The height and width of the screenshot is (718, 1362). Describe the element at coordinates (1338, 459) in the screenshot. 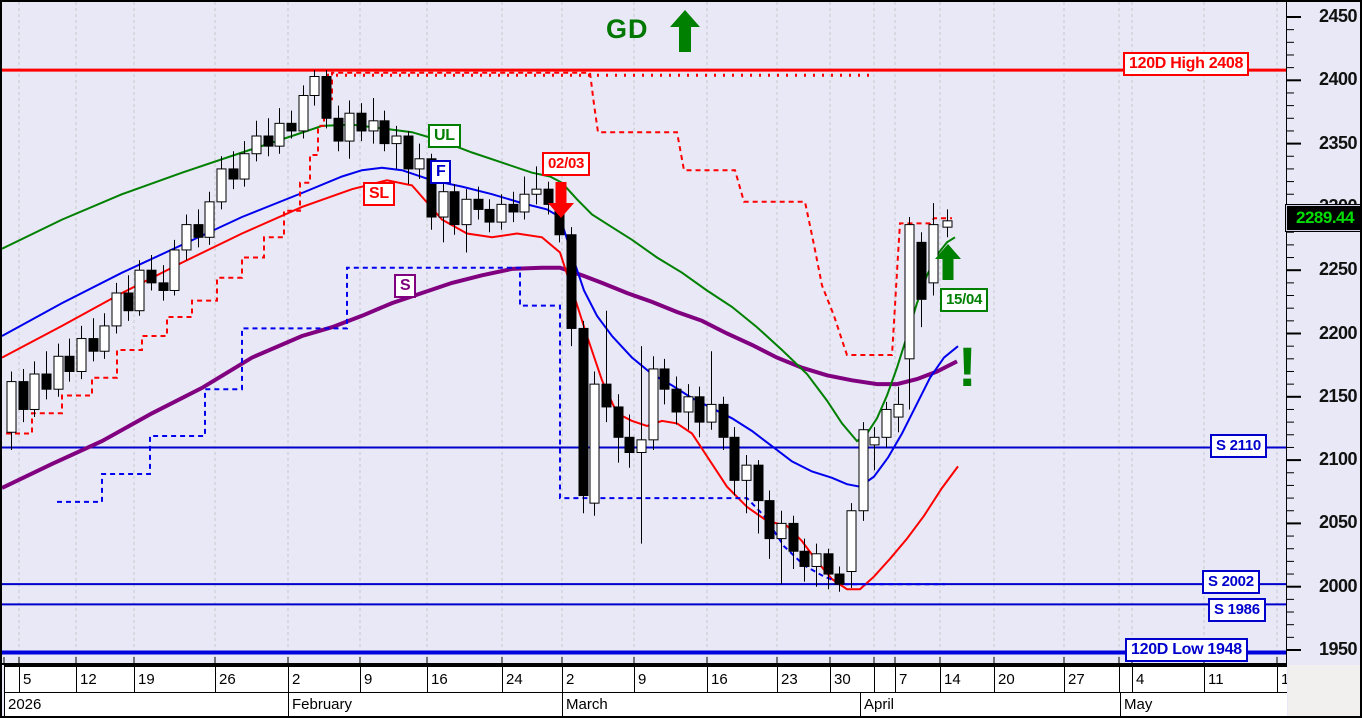

I see `price-axis-label: 2100` at that location.